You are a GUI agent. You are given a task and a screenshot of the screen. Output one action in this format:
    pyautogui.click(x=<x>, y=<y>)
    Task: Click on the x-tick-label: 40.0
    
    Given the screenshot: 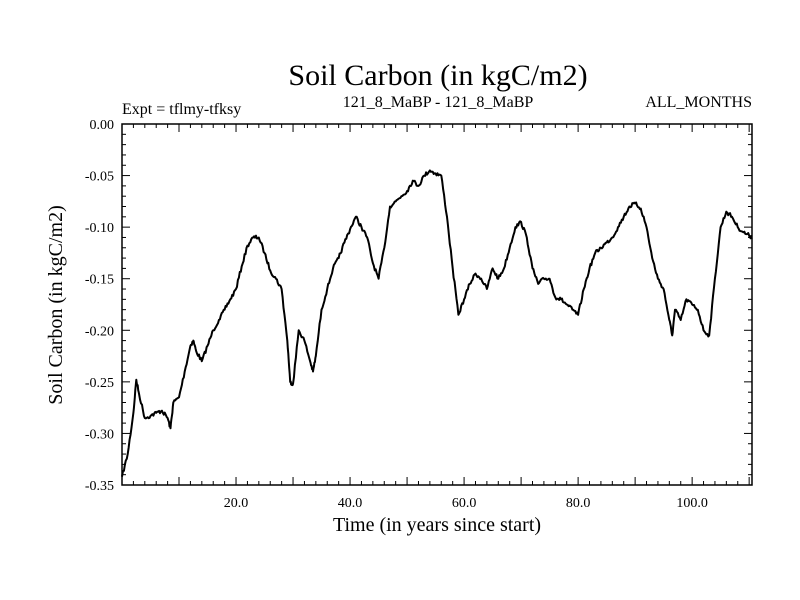 What is the action you would take?
    pyautogui.click(x=350, y=503)
    